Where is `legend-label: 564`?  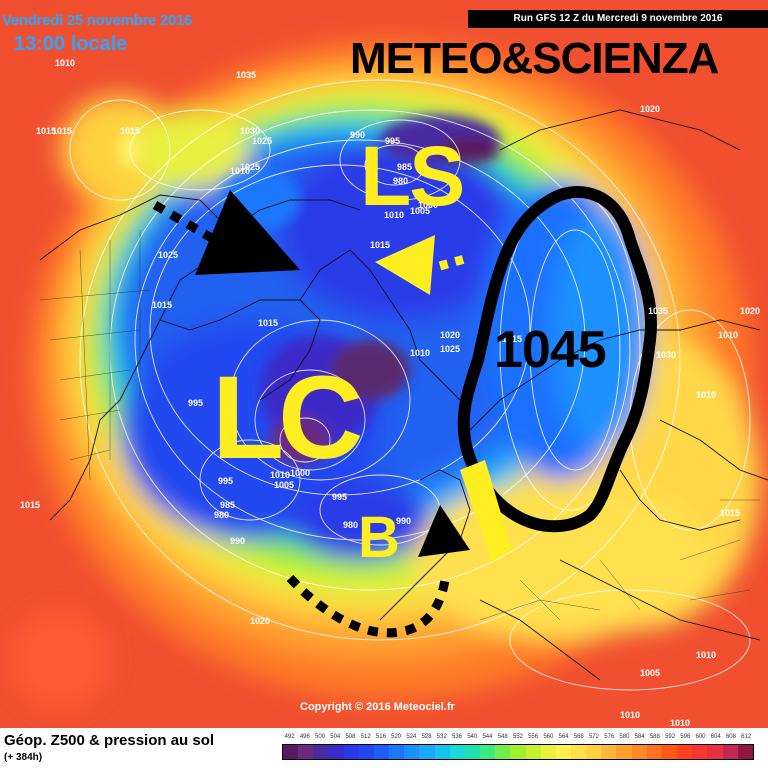
legend-label: 564 is located at coordinates (563, 737).